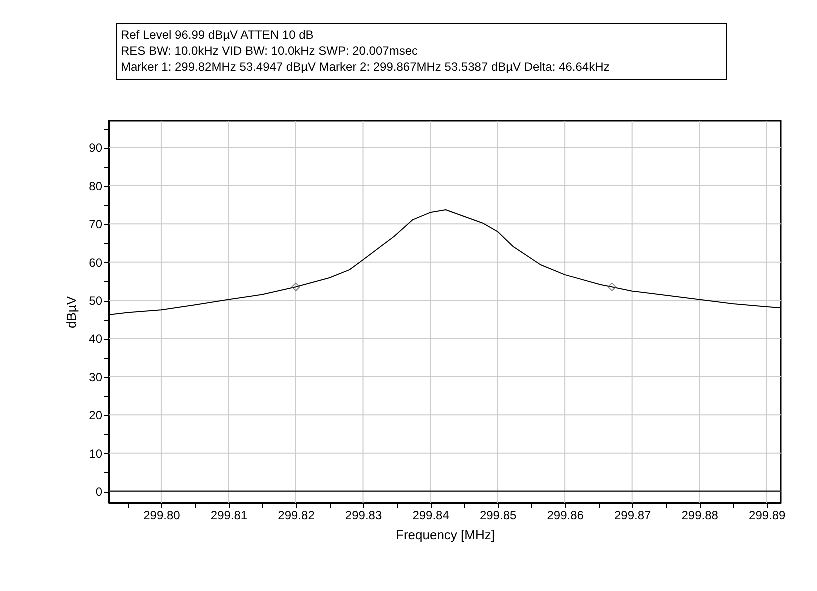 Image resolution: width=817 pixels, height=591 pixels. I want to click on y-tick-label: 70, so click(96, 225).